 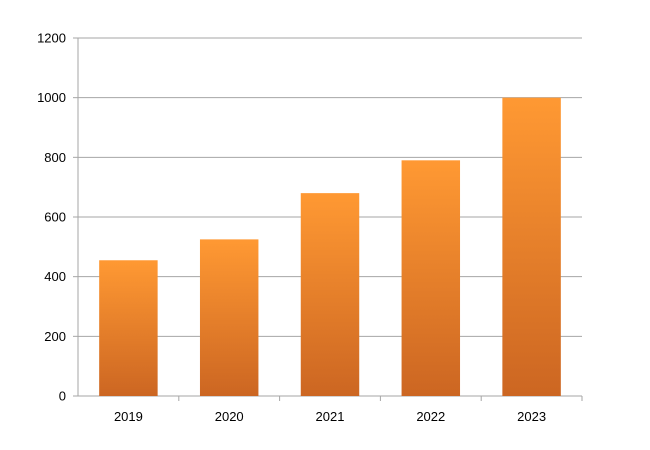 I want to click on y-tick-label: 1200, so click(x=51, y=38).